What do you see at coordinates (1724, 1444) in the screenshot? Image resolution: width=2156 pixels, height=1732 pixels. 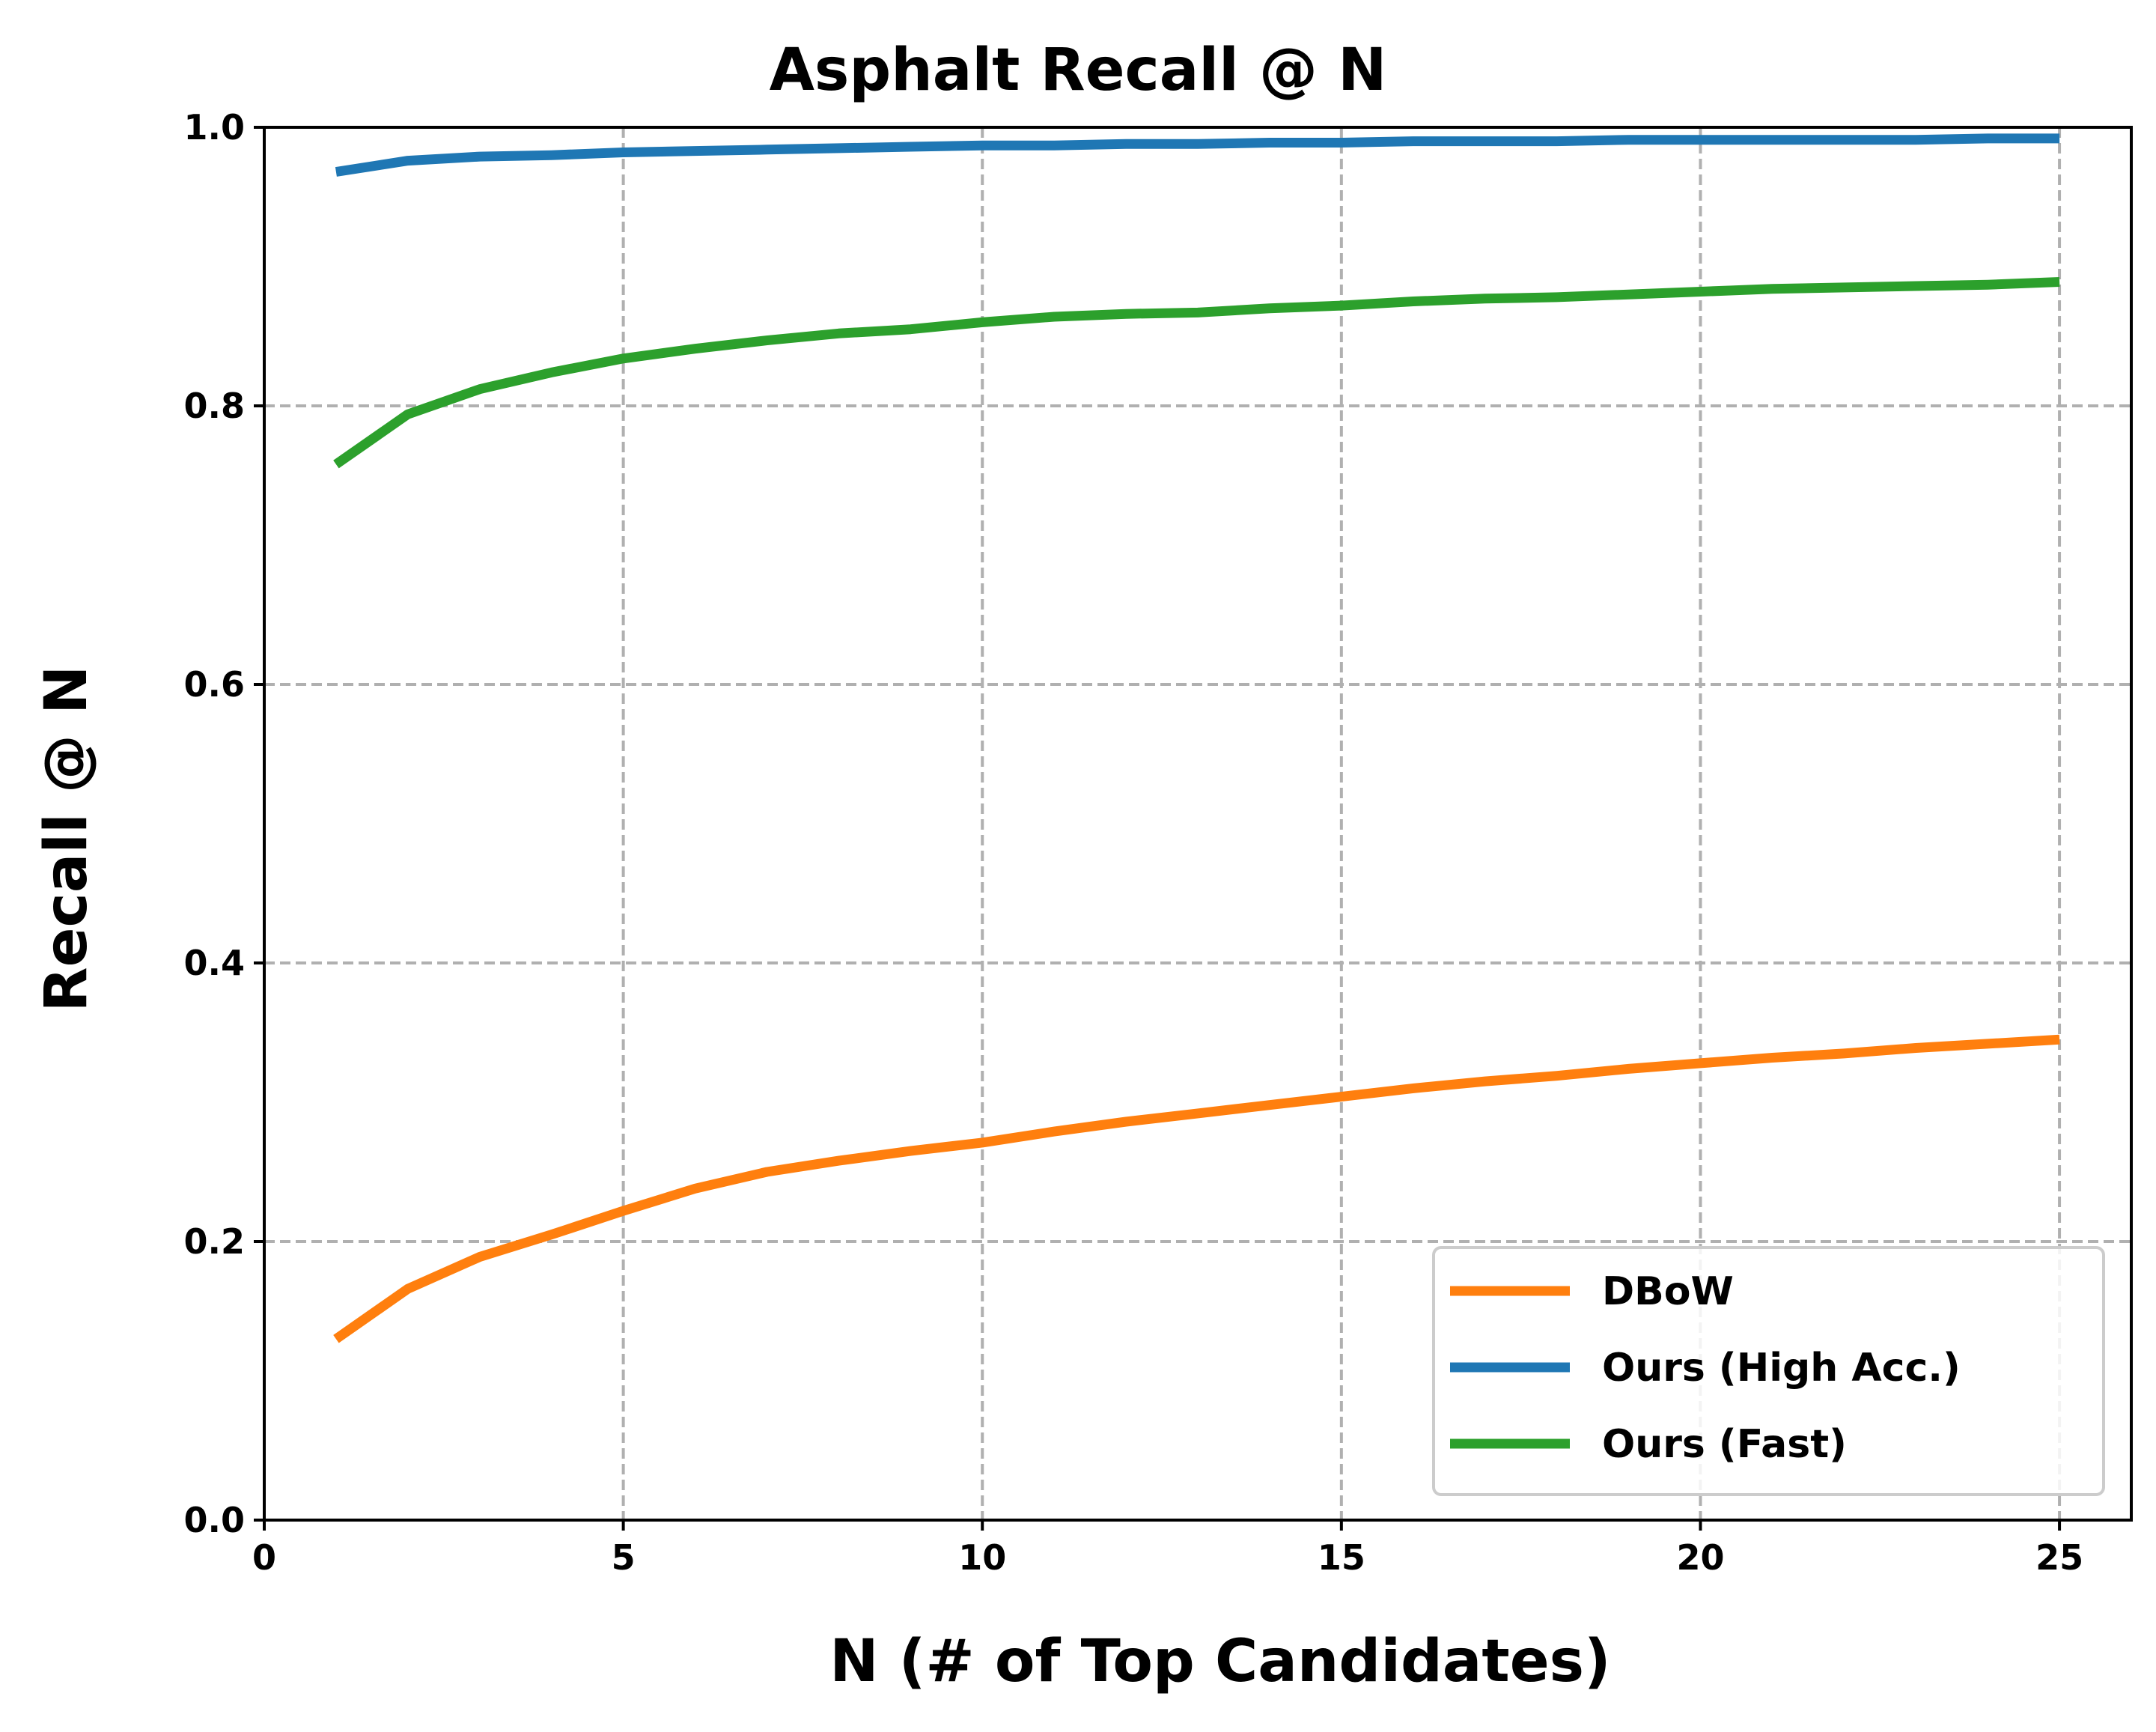 I see `legend-label: Ours (Fast)` at bounding box center [1724, 1444].